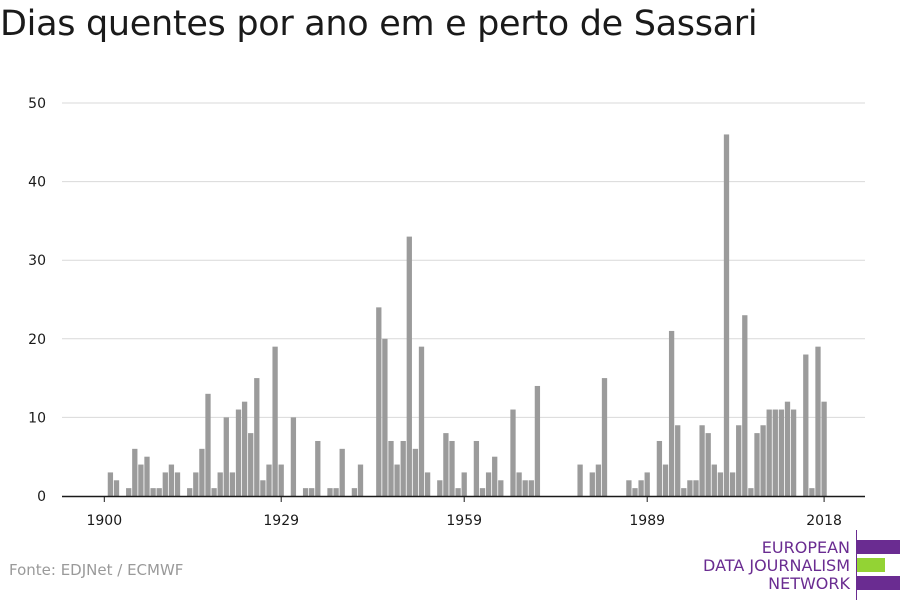 The height and width of the screenshot is (600, 900). I want to click on bar-1908, so click(153, 492).